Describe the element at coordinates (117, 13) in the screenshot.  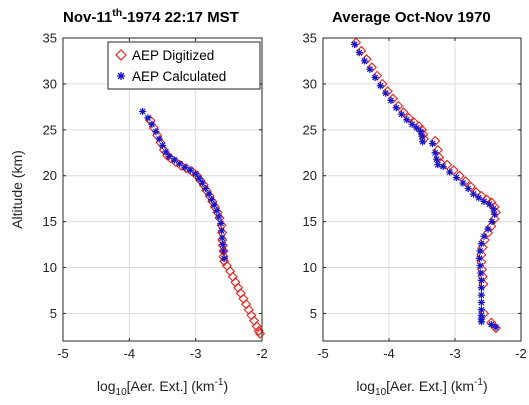
I see `title-superscript: th` at that location.